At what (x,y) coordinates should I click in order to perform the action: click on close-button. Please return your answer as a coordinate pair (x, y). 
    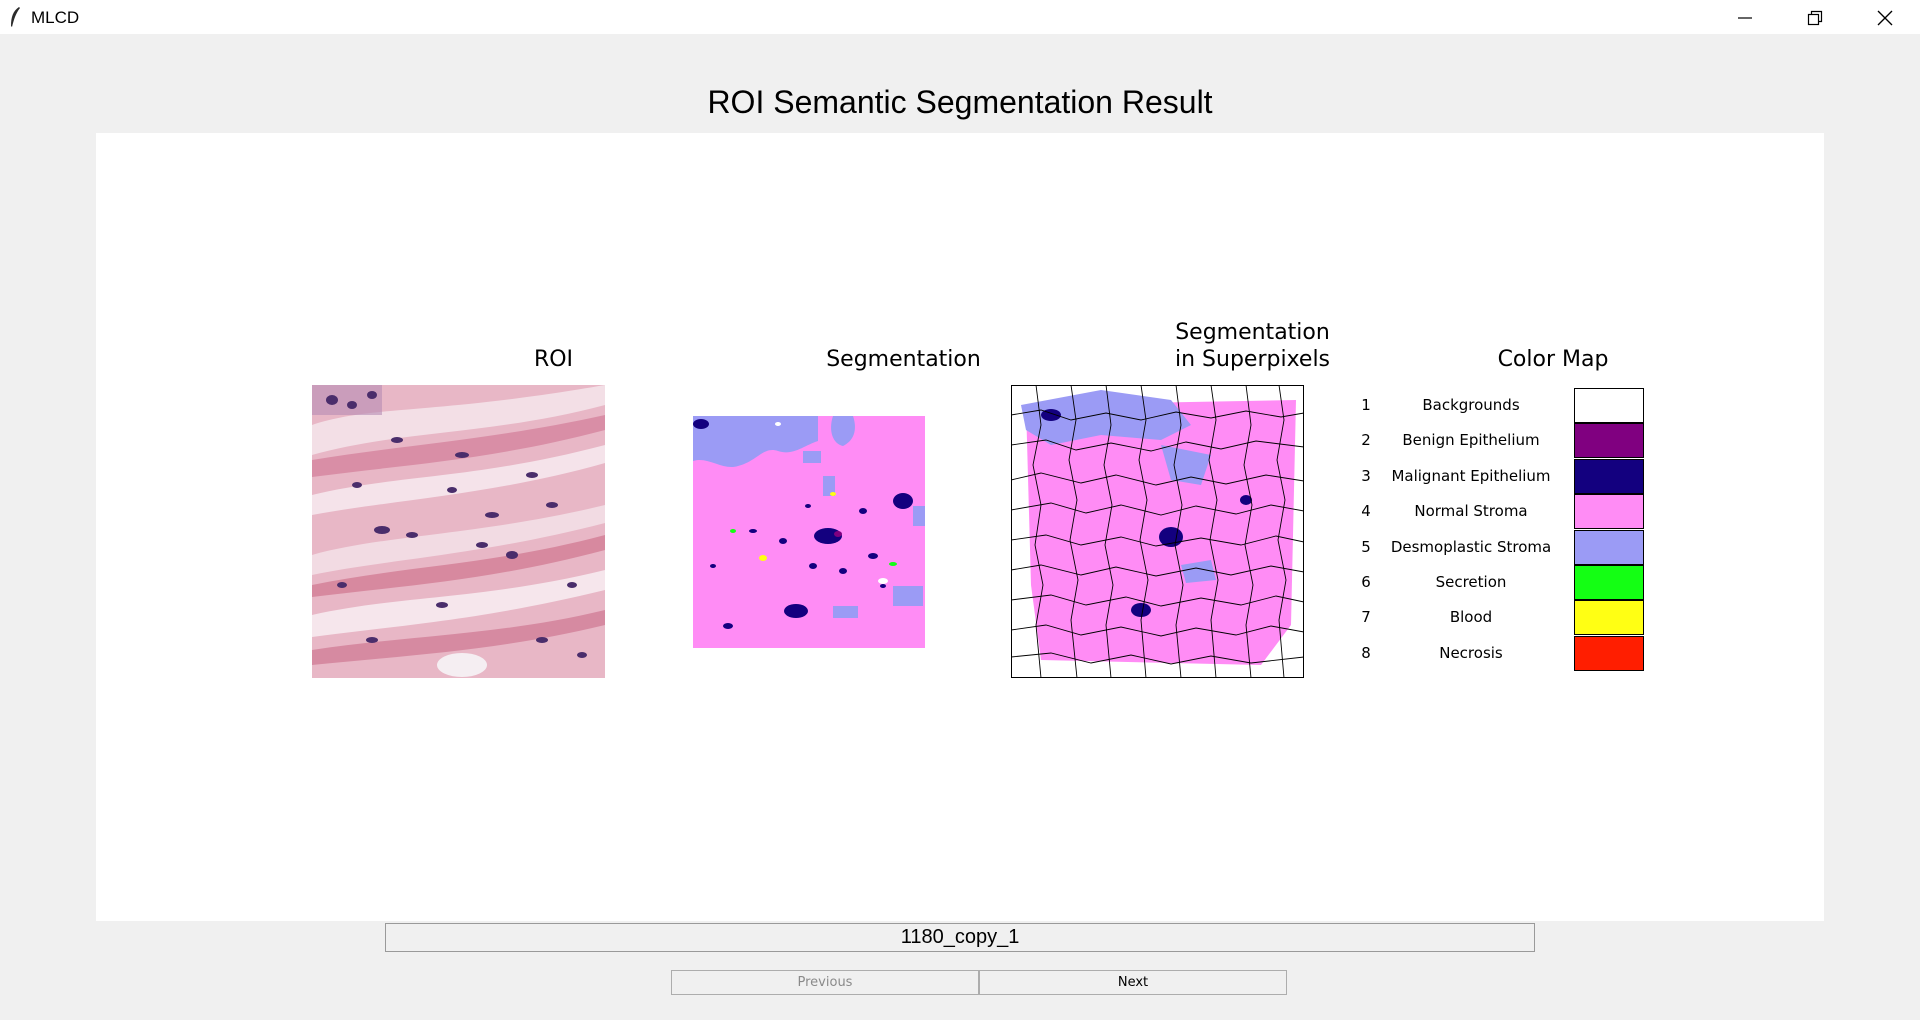
    Looking at the image, I should click on (1885, 17).